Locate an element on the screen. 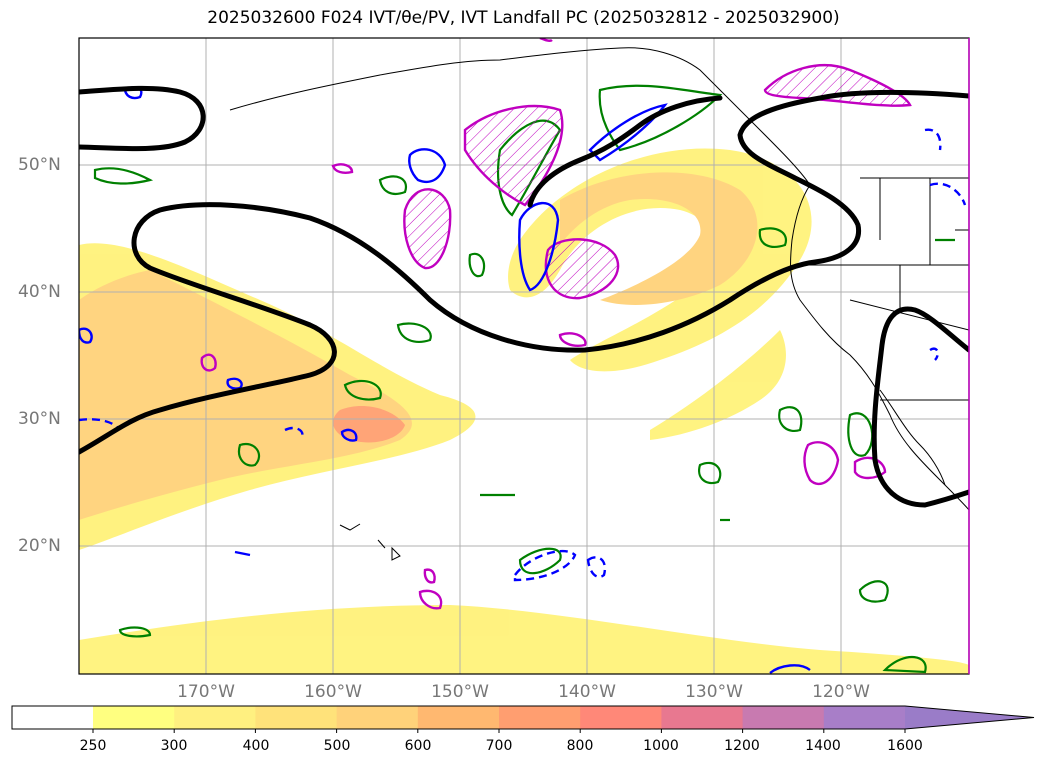  alaska-coast is located at coordinates (520, 116).